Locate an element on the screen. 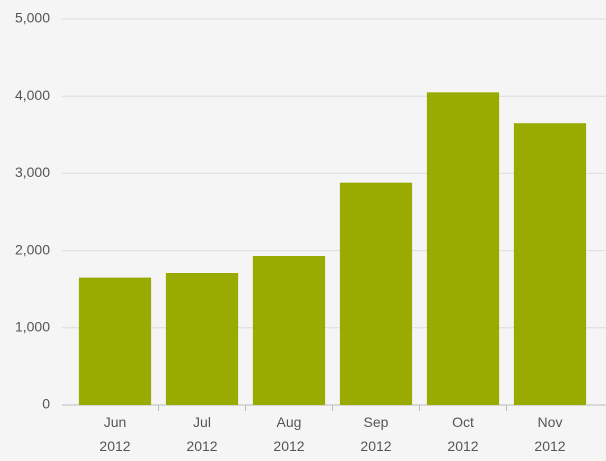  y-tick-label: 0 is located at coordinates (46, 404).